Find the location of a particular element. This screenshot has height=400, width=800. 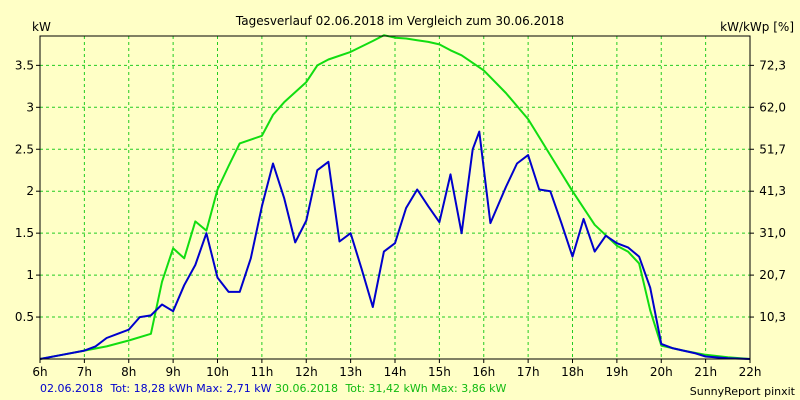

legend-series-1-name: 02.06.2018 is located at coordinates (71, 388).